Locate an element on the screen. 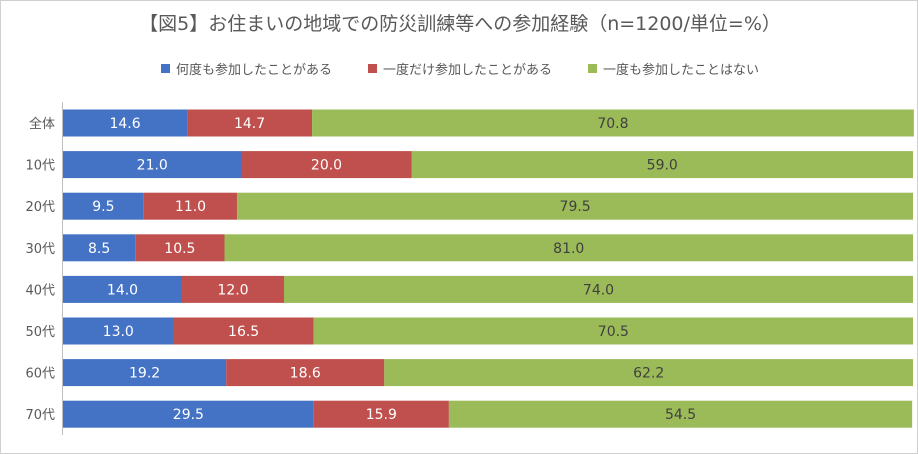  y-tick-label: 全体 is located at coordinates (42, 124).